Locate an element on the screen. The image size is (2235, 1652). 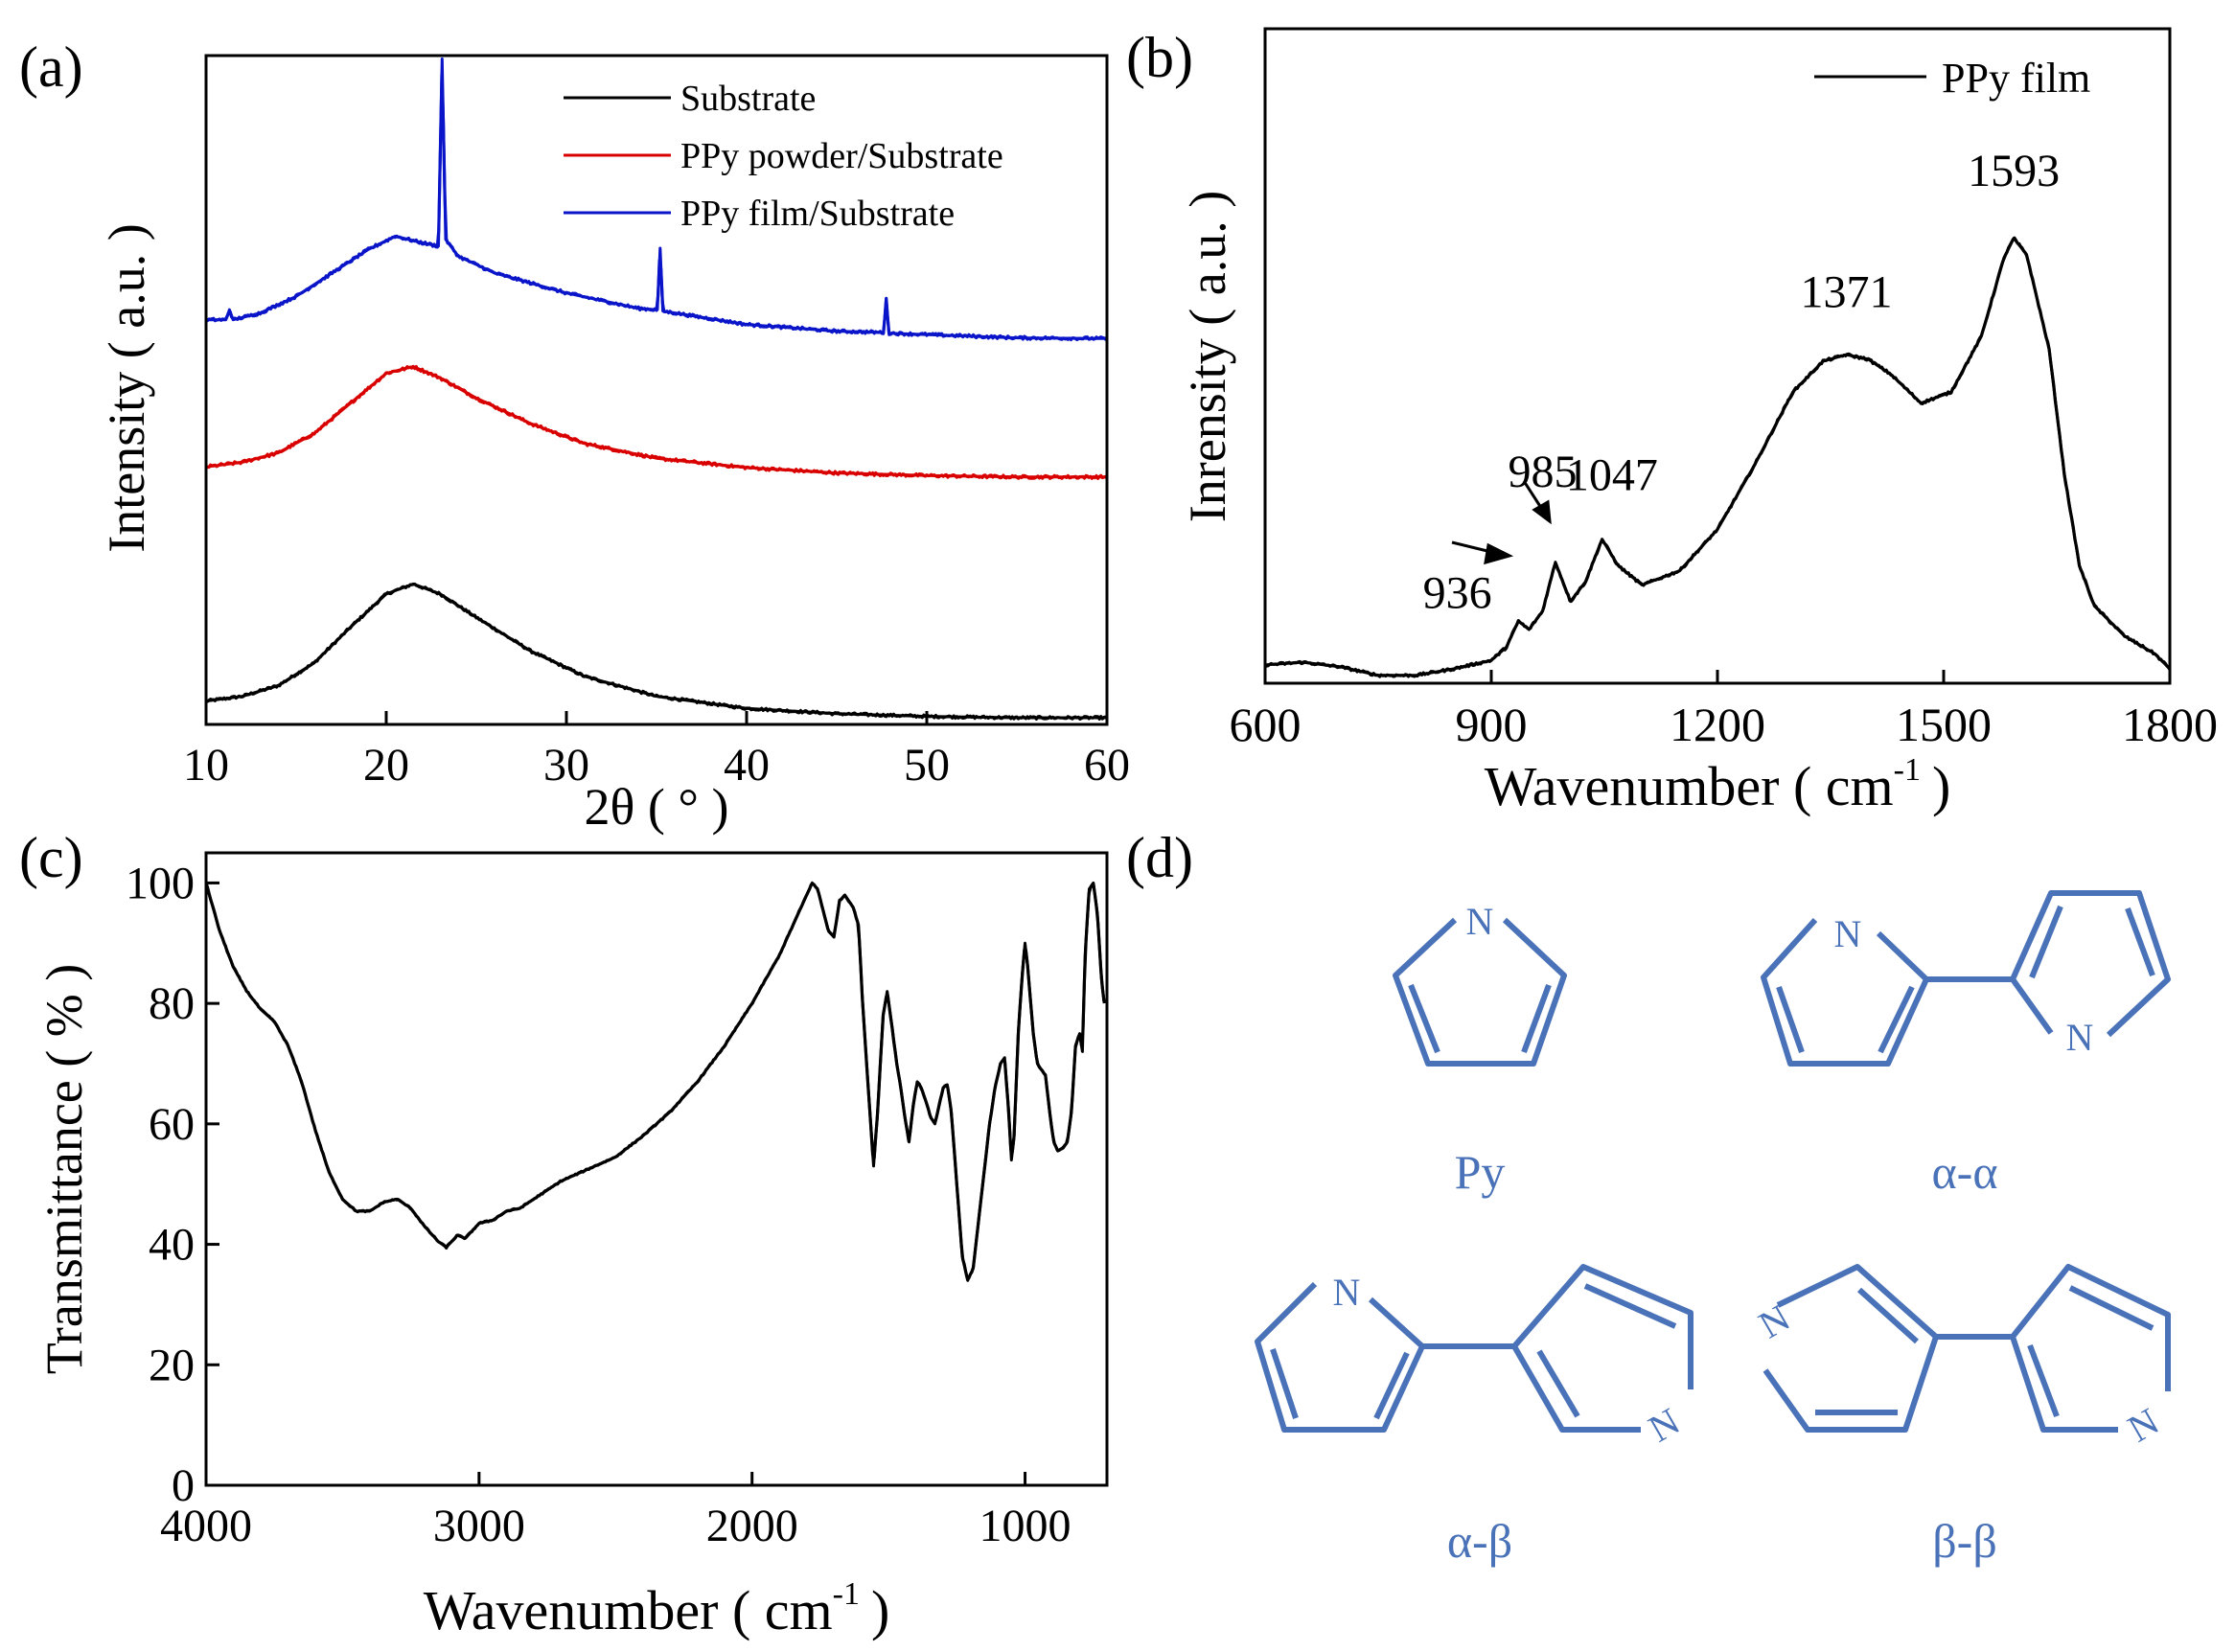
alpha-beta-label: α-β is located at coordinates (1479, 1541).